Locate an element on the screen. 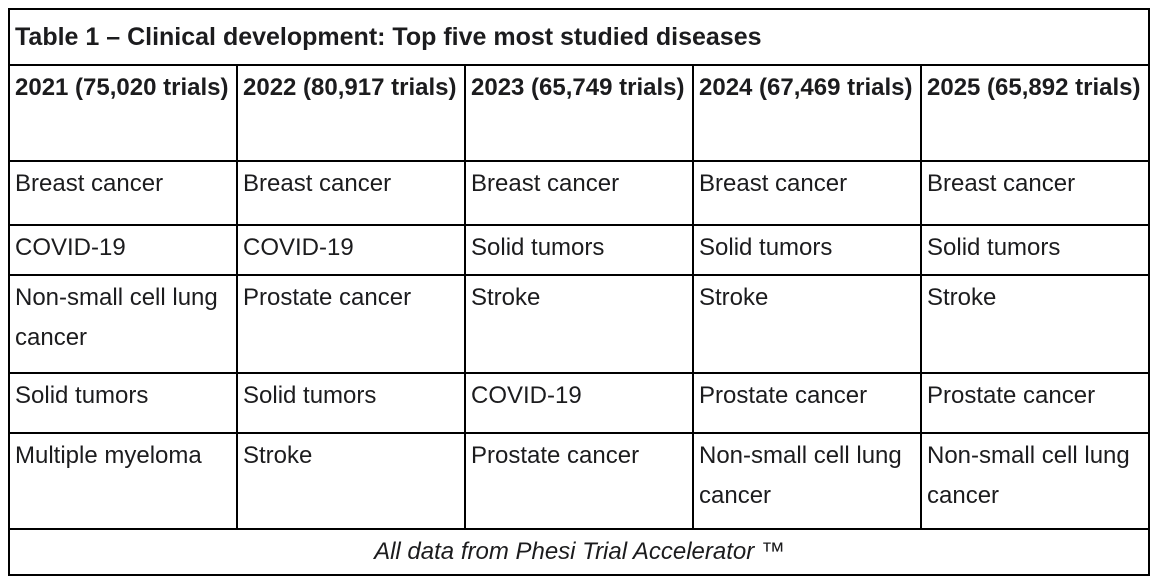 The image size is (1160, 576). column-header-2024: 2024 (67,469 trials) is located at coordinates (807, 113).